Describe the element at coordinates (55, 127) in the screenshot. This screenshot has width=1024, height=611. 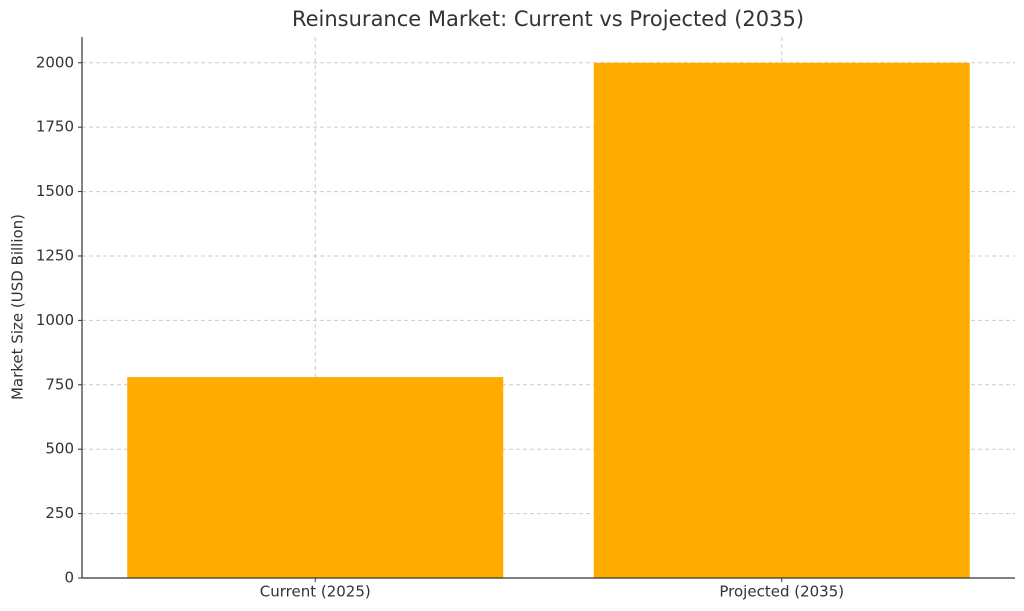
I see `y-tick-label: 1750` at that location.